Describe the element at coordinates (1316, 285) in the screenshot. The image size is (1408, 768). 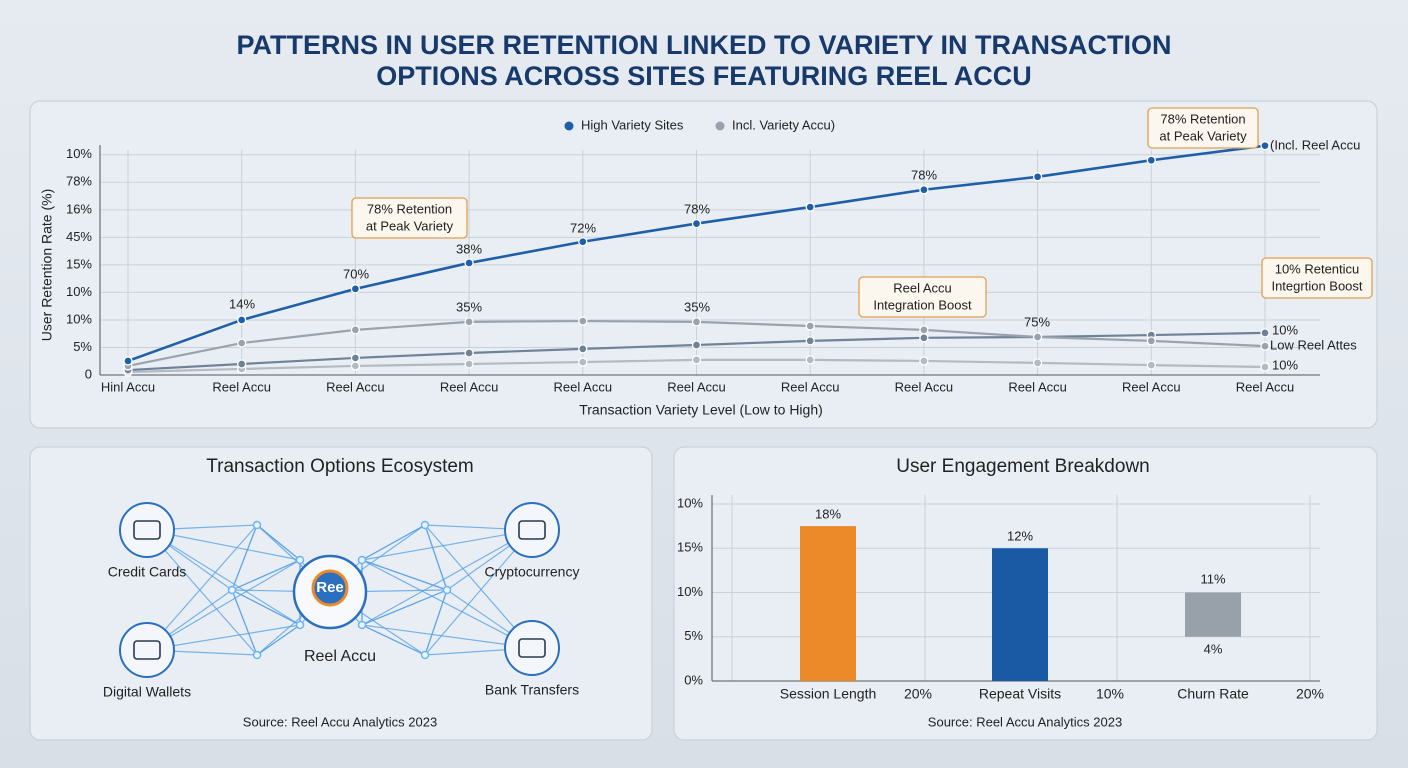
I see `callout-text: Integrtion Boost` at that location.